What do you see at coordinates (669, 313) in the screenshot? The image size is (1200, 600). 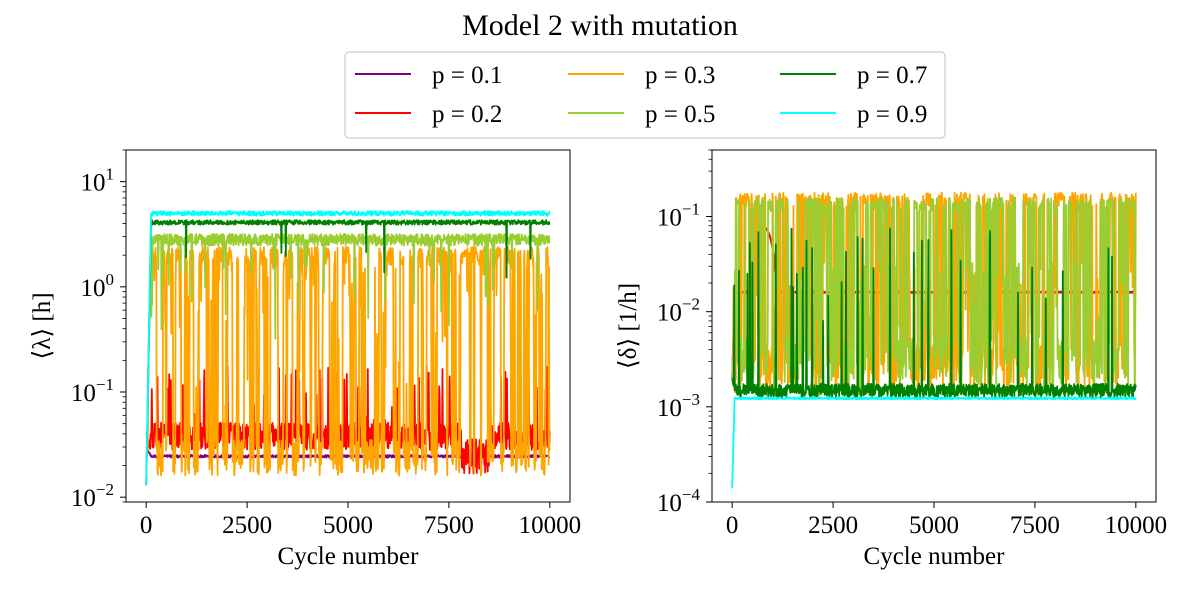 I see `y-tick-base-1-2: 10` at bounding box center [669, 313].